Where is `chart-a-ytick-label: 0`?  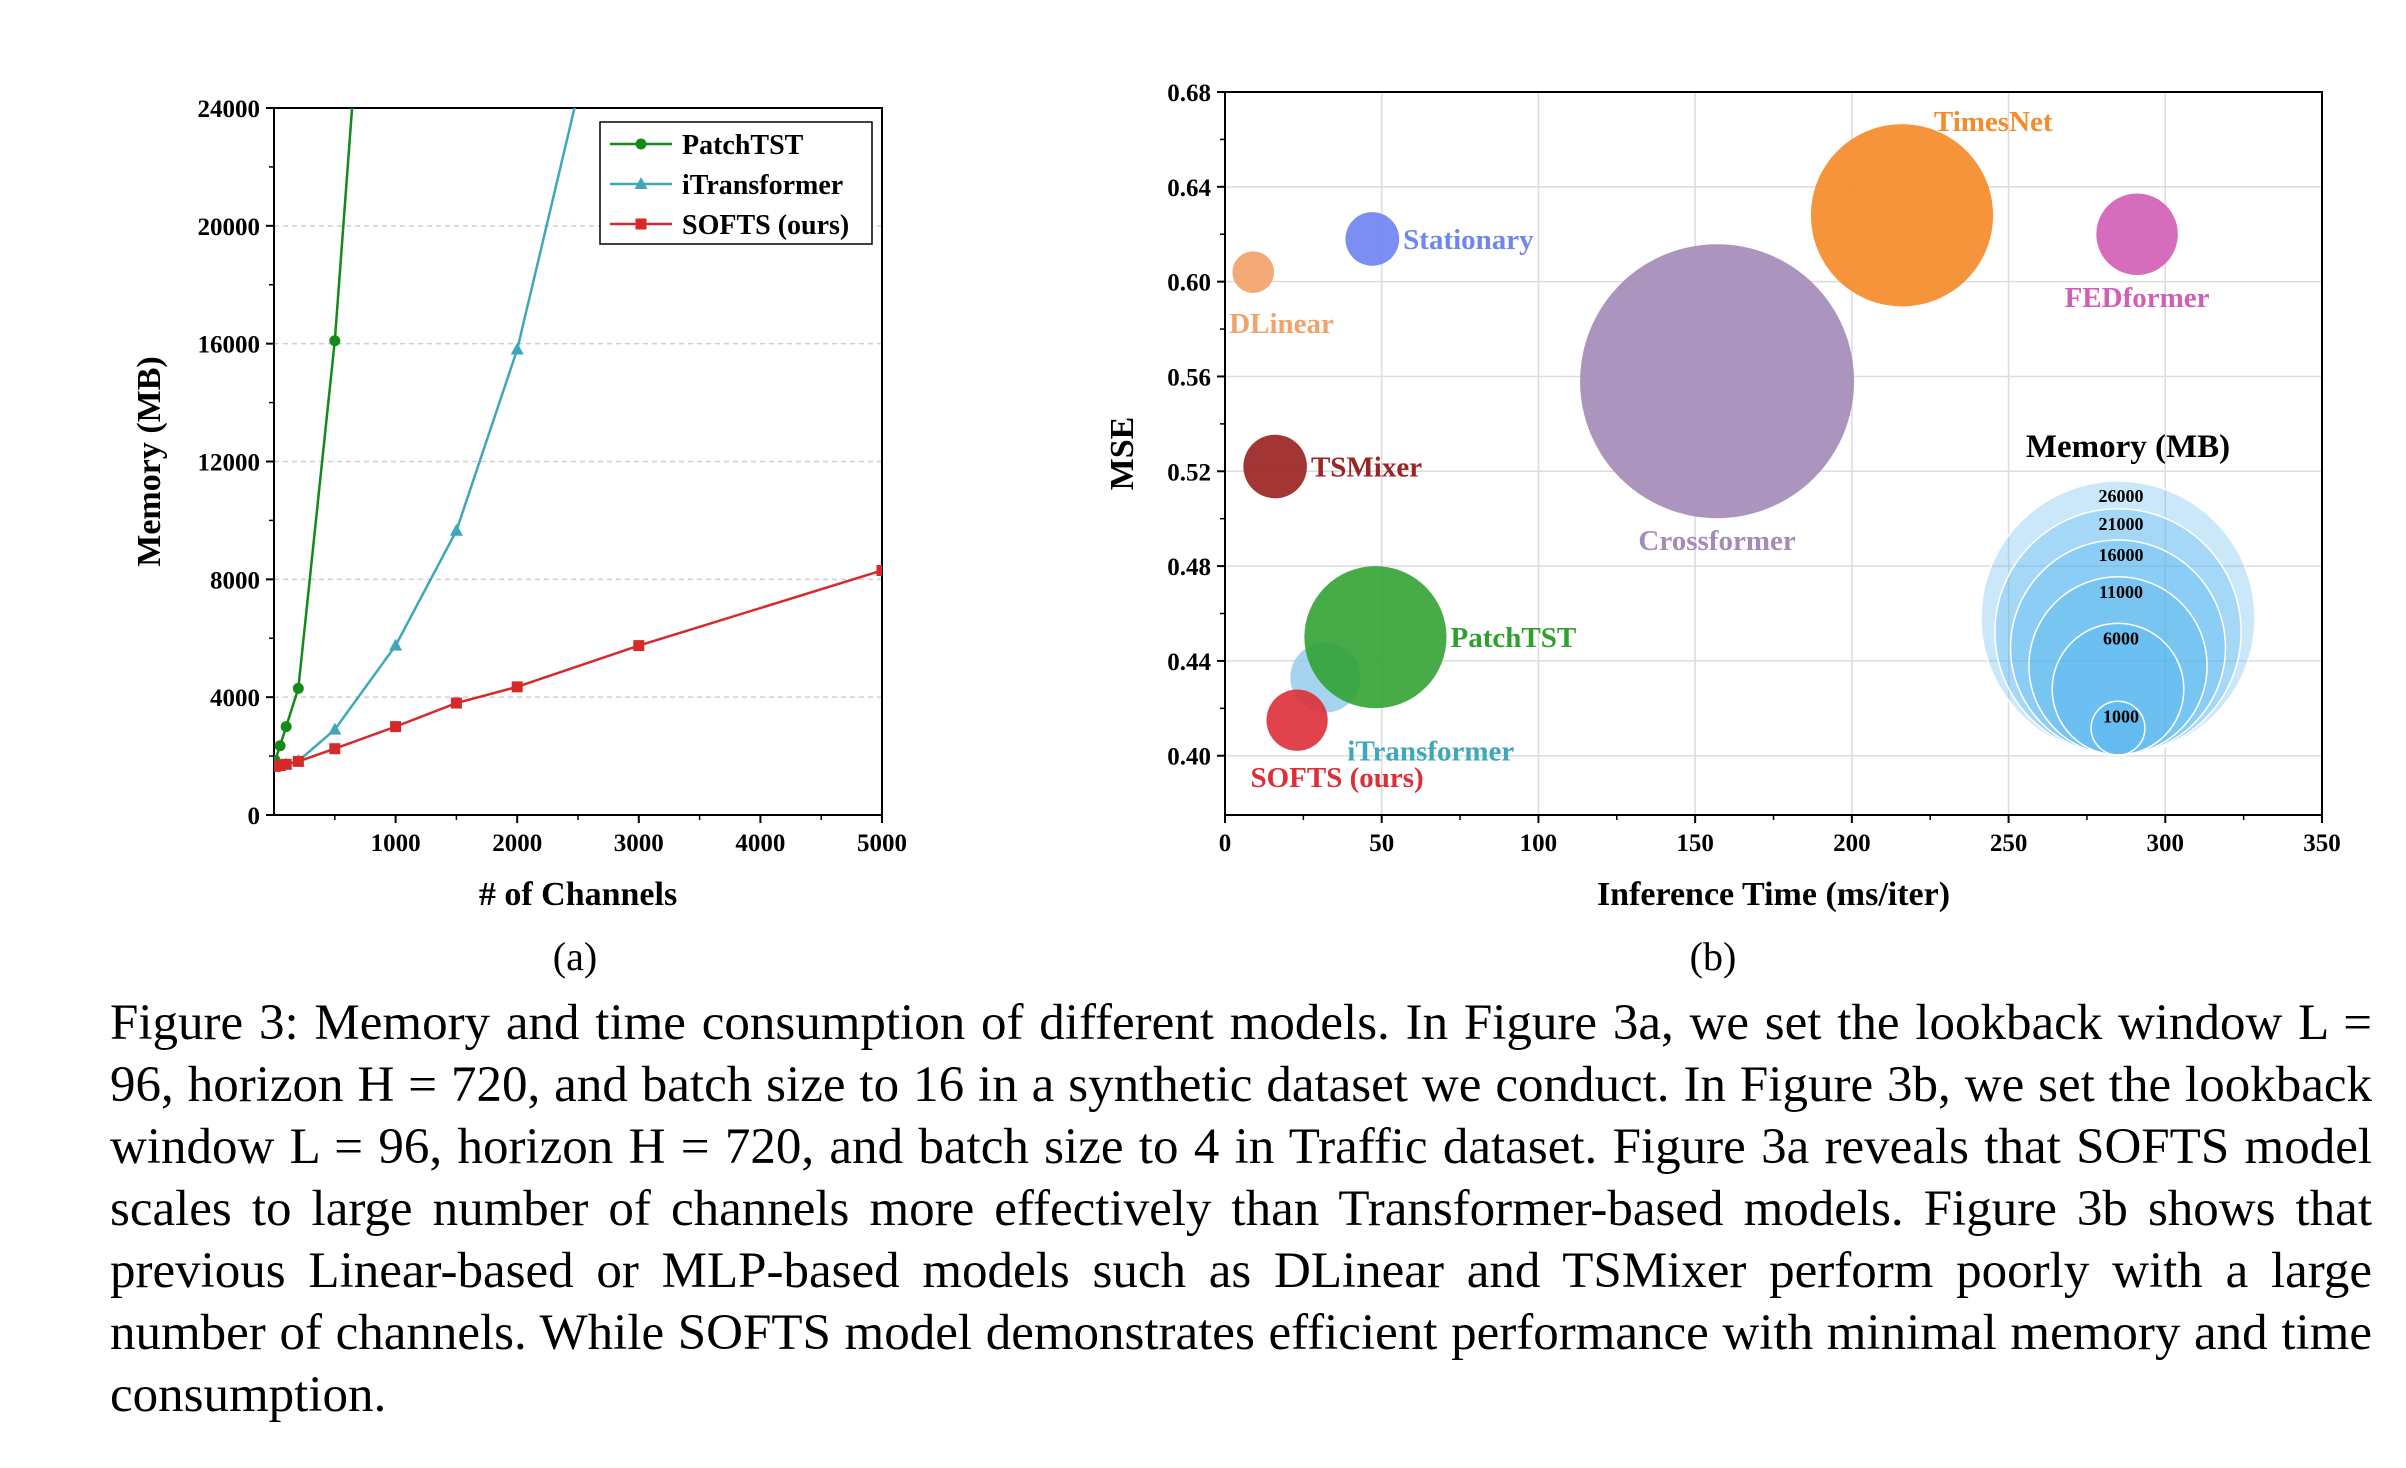 chart-a-ytick-label: 0 is located at coordinates (254, 816).